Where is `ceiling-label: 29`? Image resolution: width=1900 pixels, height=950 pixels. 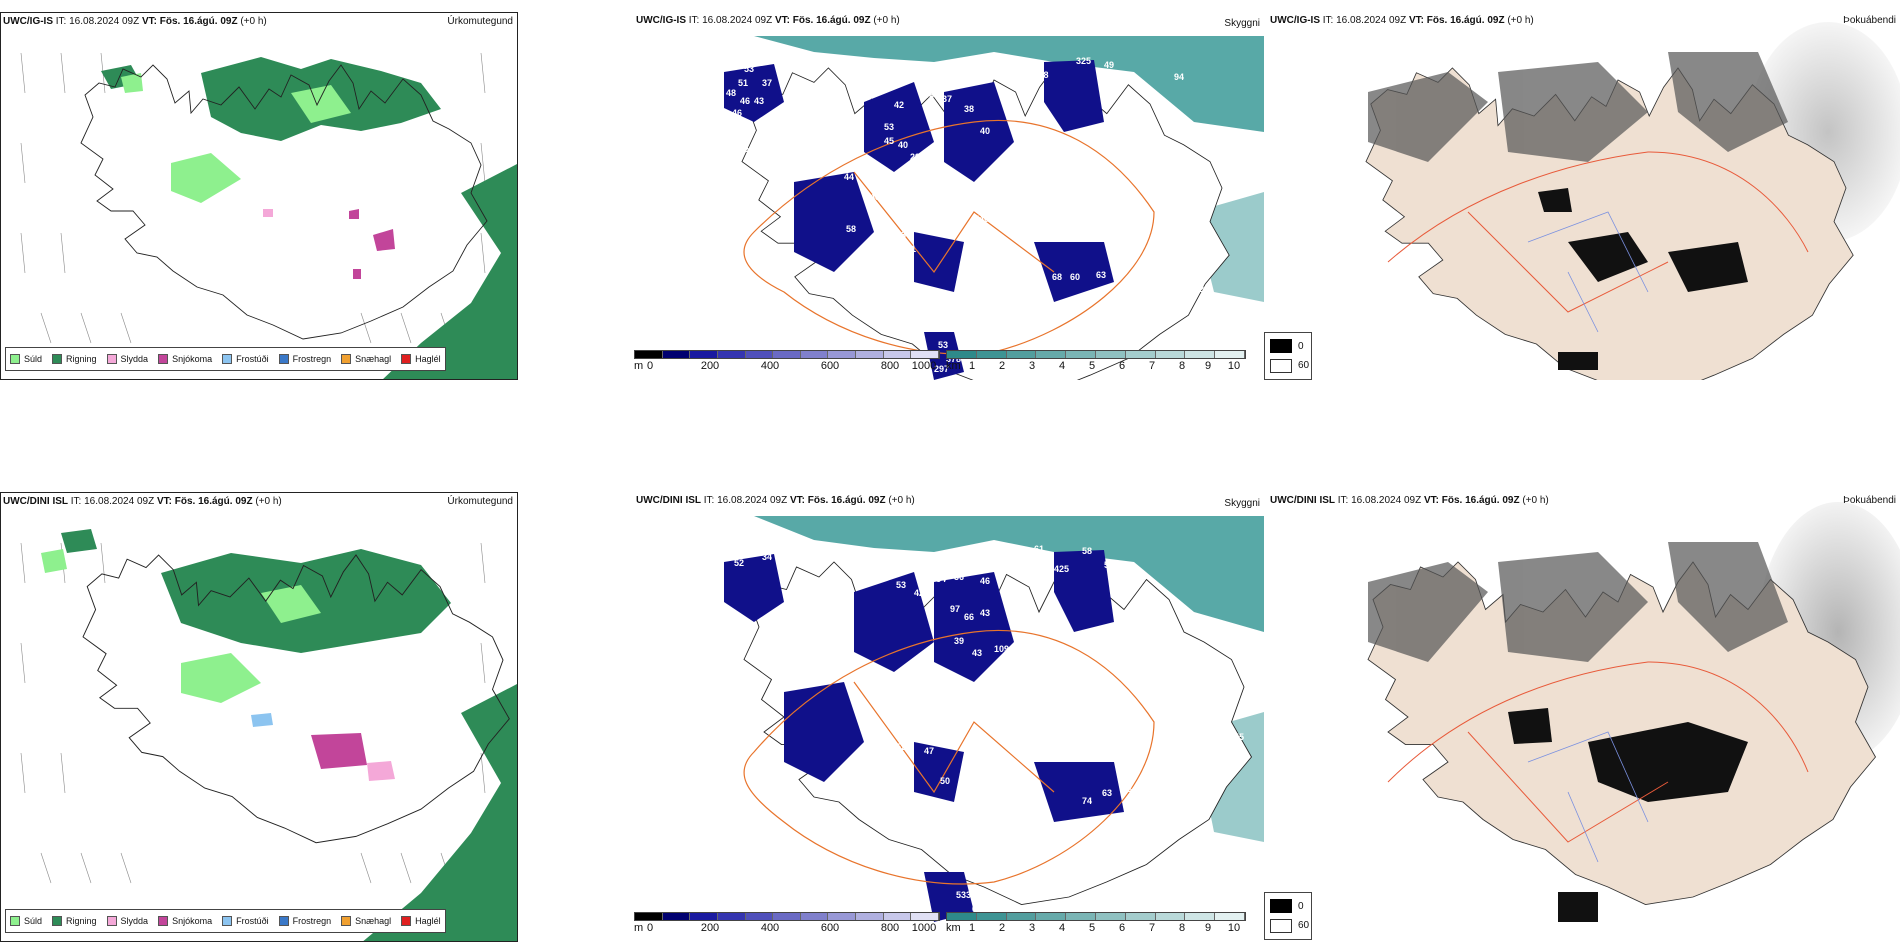
ceiling-label: 29 is located at coordinates (915, 157).